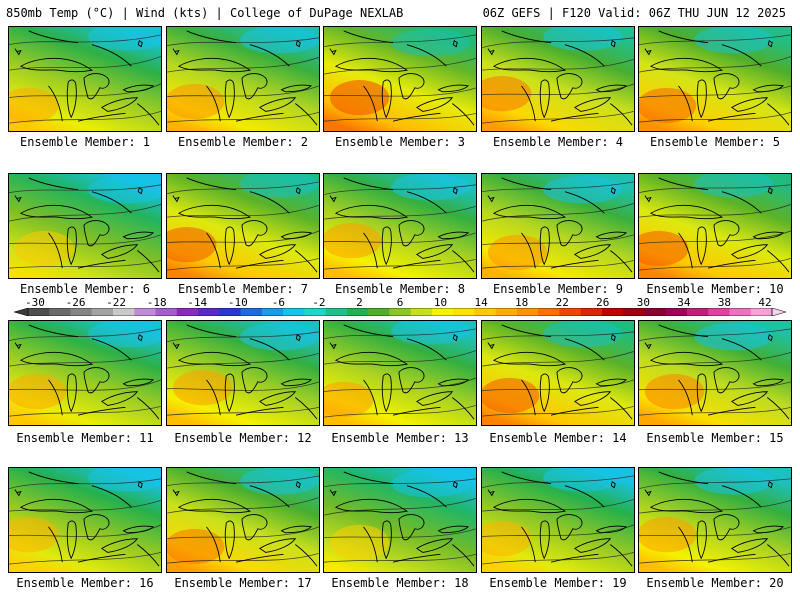 The image size is (800, 600). What do you see at coordinates (85, 289) in the screenshot?
I see `ensemble-member-label: Ensemble Member: 6` at bounding box center [85, 289].